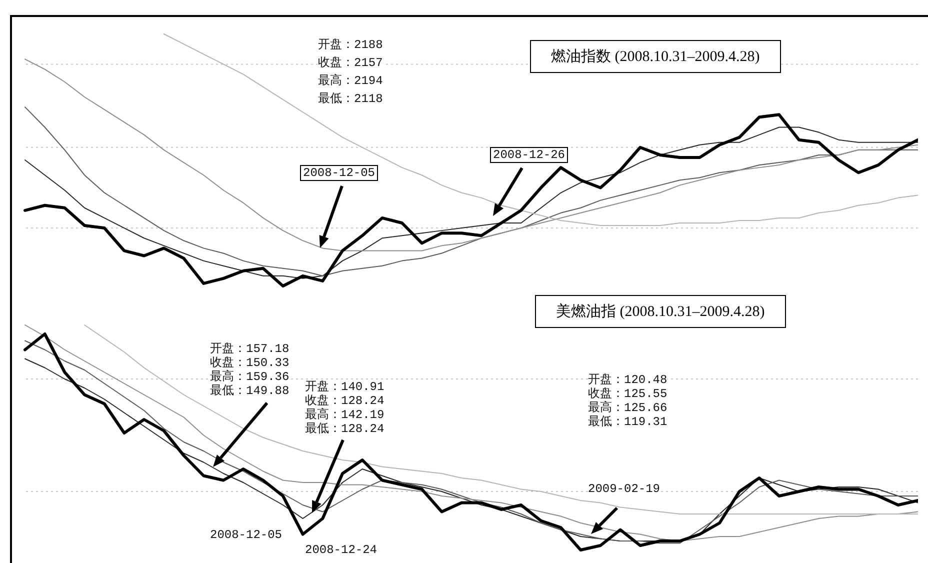 This screenshot has width=928, height=563. I want to click on annotation: 最低：149.88, so click(250, 391).